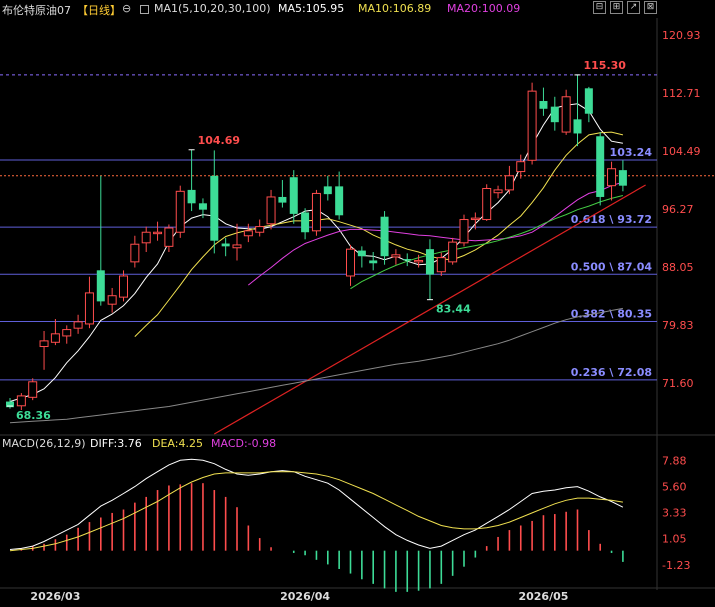 Image resolution: width=715 pixels, height=607 pixels. Describe the element at coordinates (616, 7) in the screenshot. I see `maximize-icon: ⊞` at that location.